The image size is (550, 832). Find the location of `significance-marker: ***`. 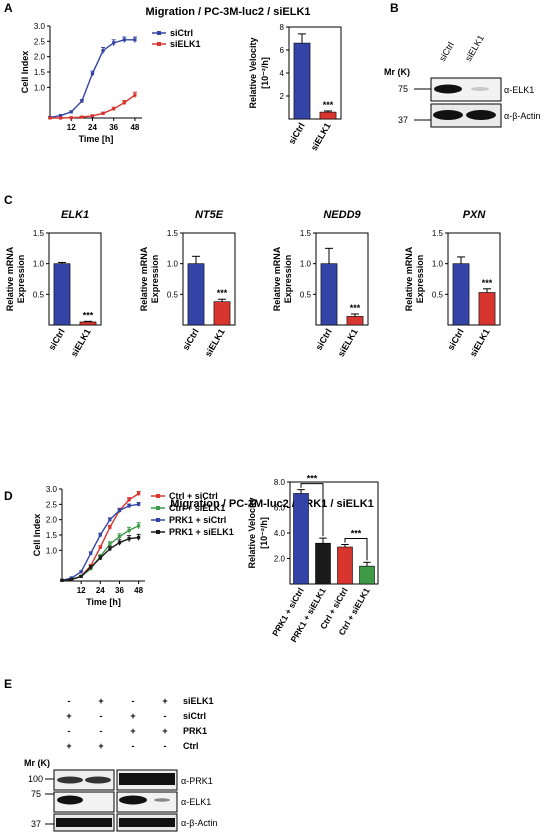

significance-marker: *** is located at coordinates (222, 293).